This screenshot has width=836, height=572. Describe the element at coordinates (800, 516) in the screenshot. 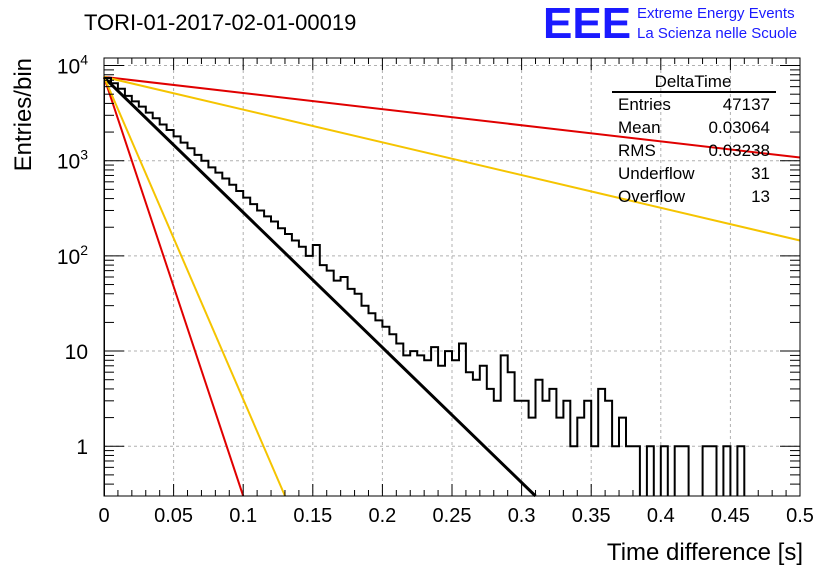

I see `x-tick-label: 0.5` at that location.